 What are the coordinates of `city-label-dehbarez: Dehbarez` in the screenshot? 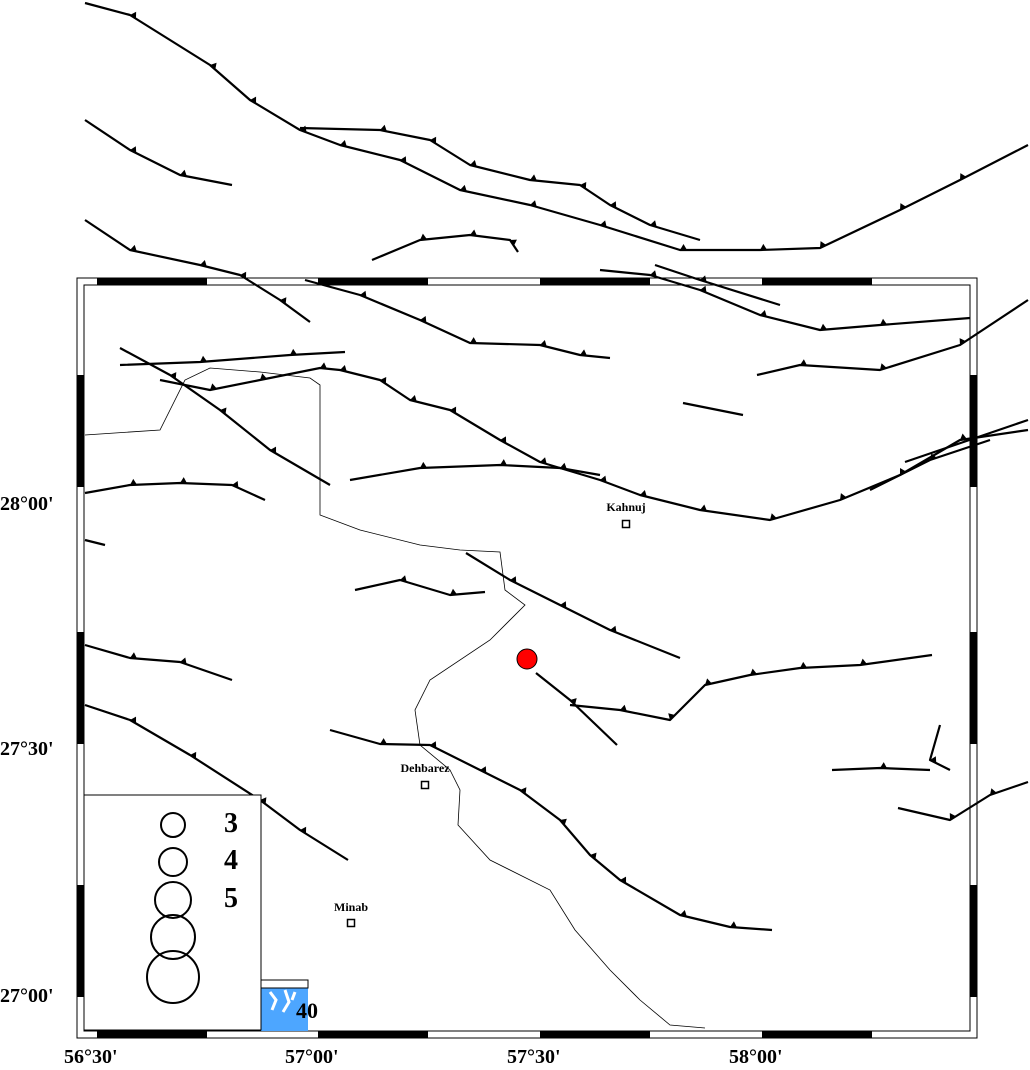 It's located at (425, 768).